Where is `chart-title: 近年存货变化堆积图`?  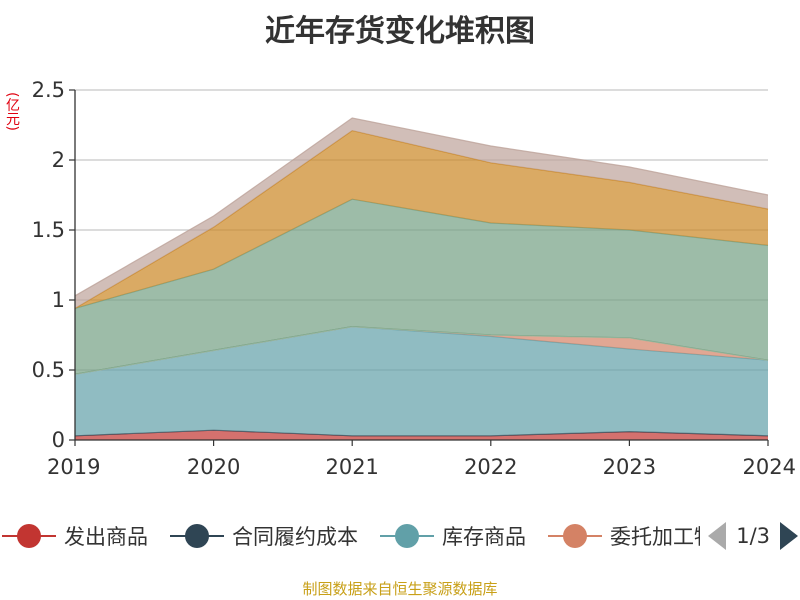
chart-title: 近年存货变化堆积图 is located at coordinates (400, 31).